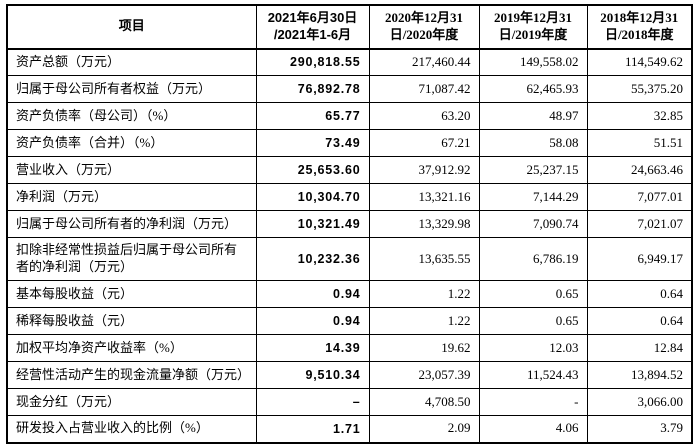 This screenshot has width=697, height=444. What do you see at coordinates (131, 375) in the screenshot?
I see `row-label: 经营性活动产生的现金流量净额（万元）` at bounding box center [131, 375].